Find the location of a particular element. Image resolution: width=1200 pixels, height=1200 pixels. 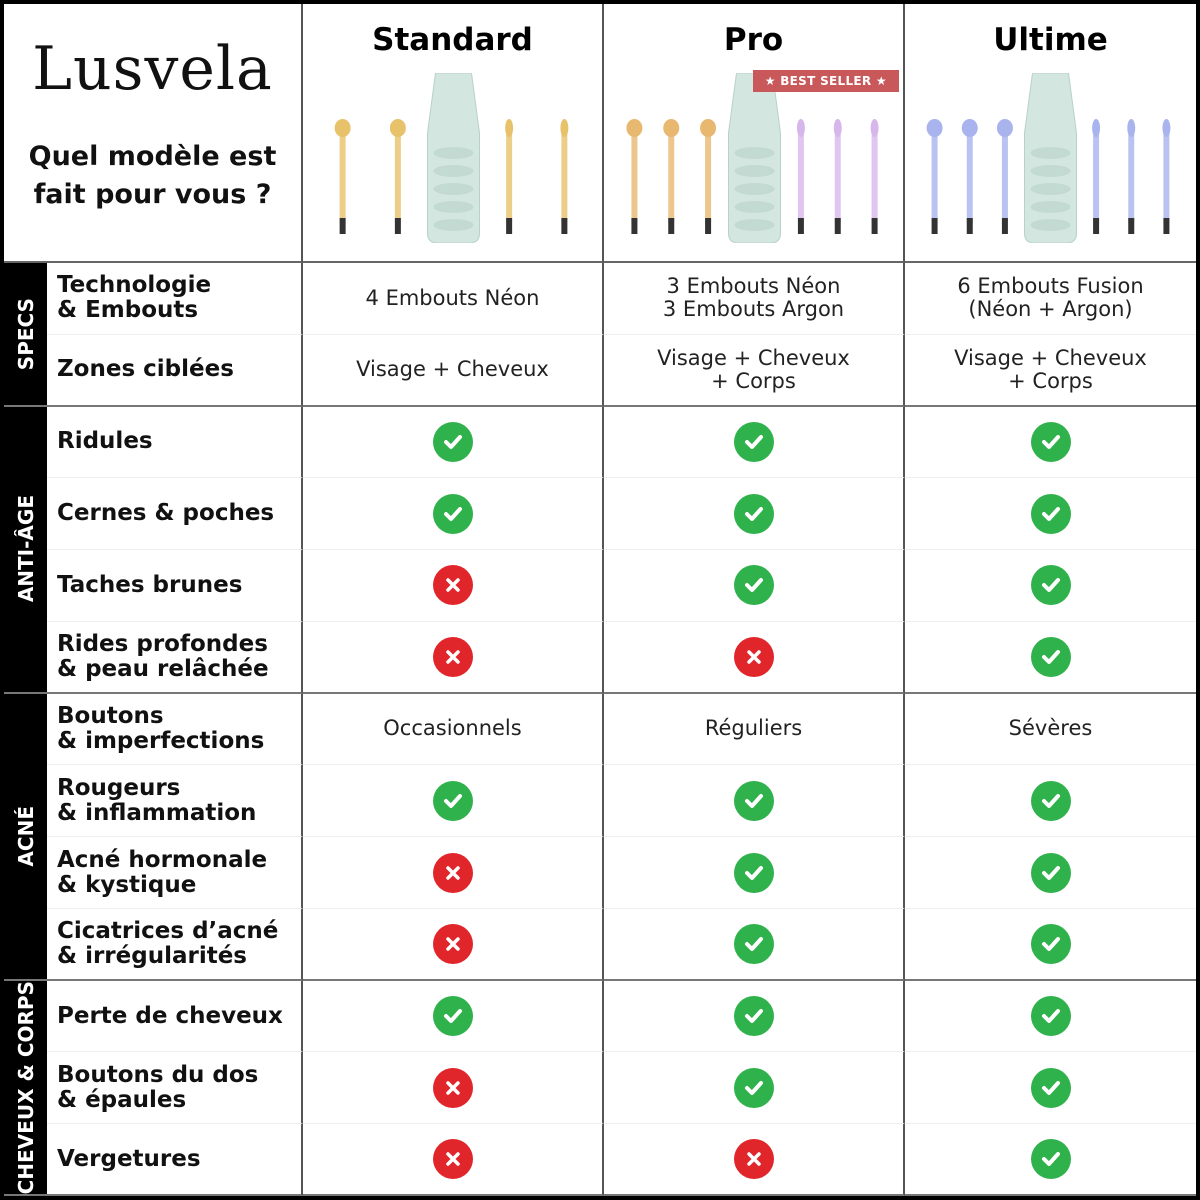

category-1: ANTI-ÂGE is located at coordinates (25, 550).